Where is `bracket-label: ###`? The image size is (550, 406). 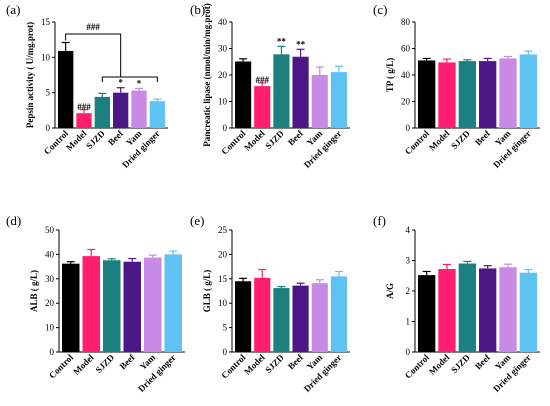 bracket-label: ### is located at coordinates (93, 27).